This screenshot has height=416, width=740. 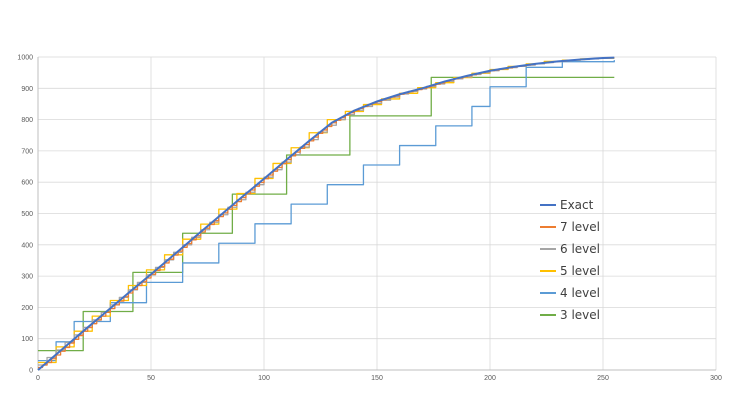 I want to click on y-tick-label: 600, so click(x=27, y=183).